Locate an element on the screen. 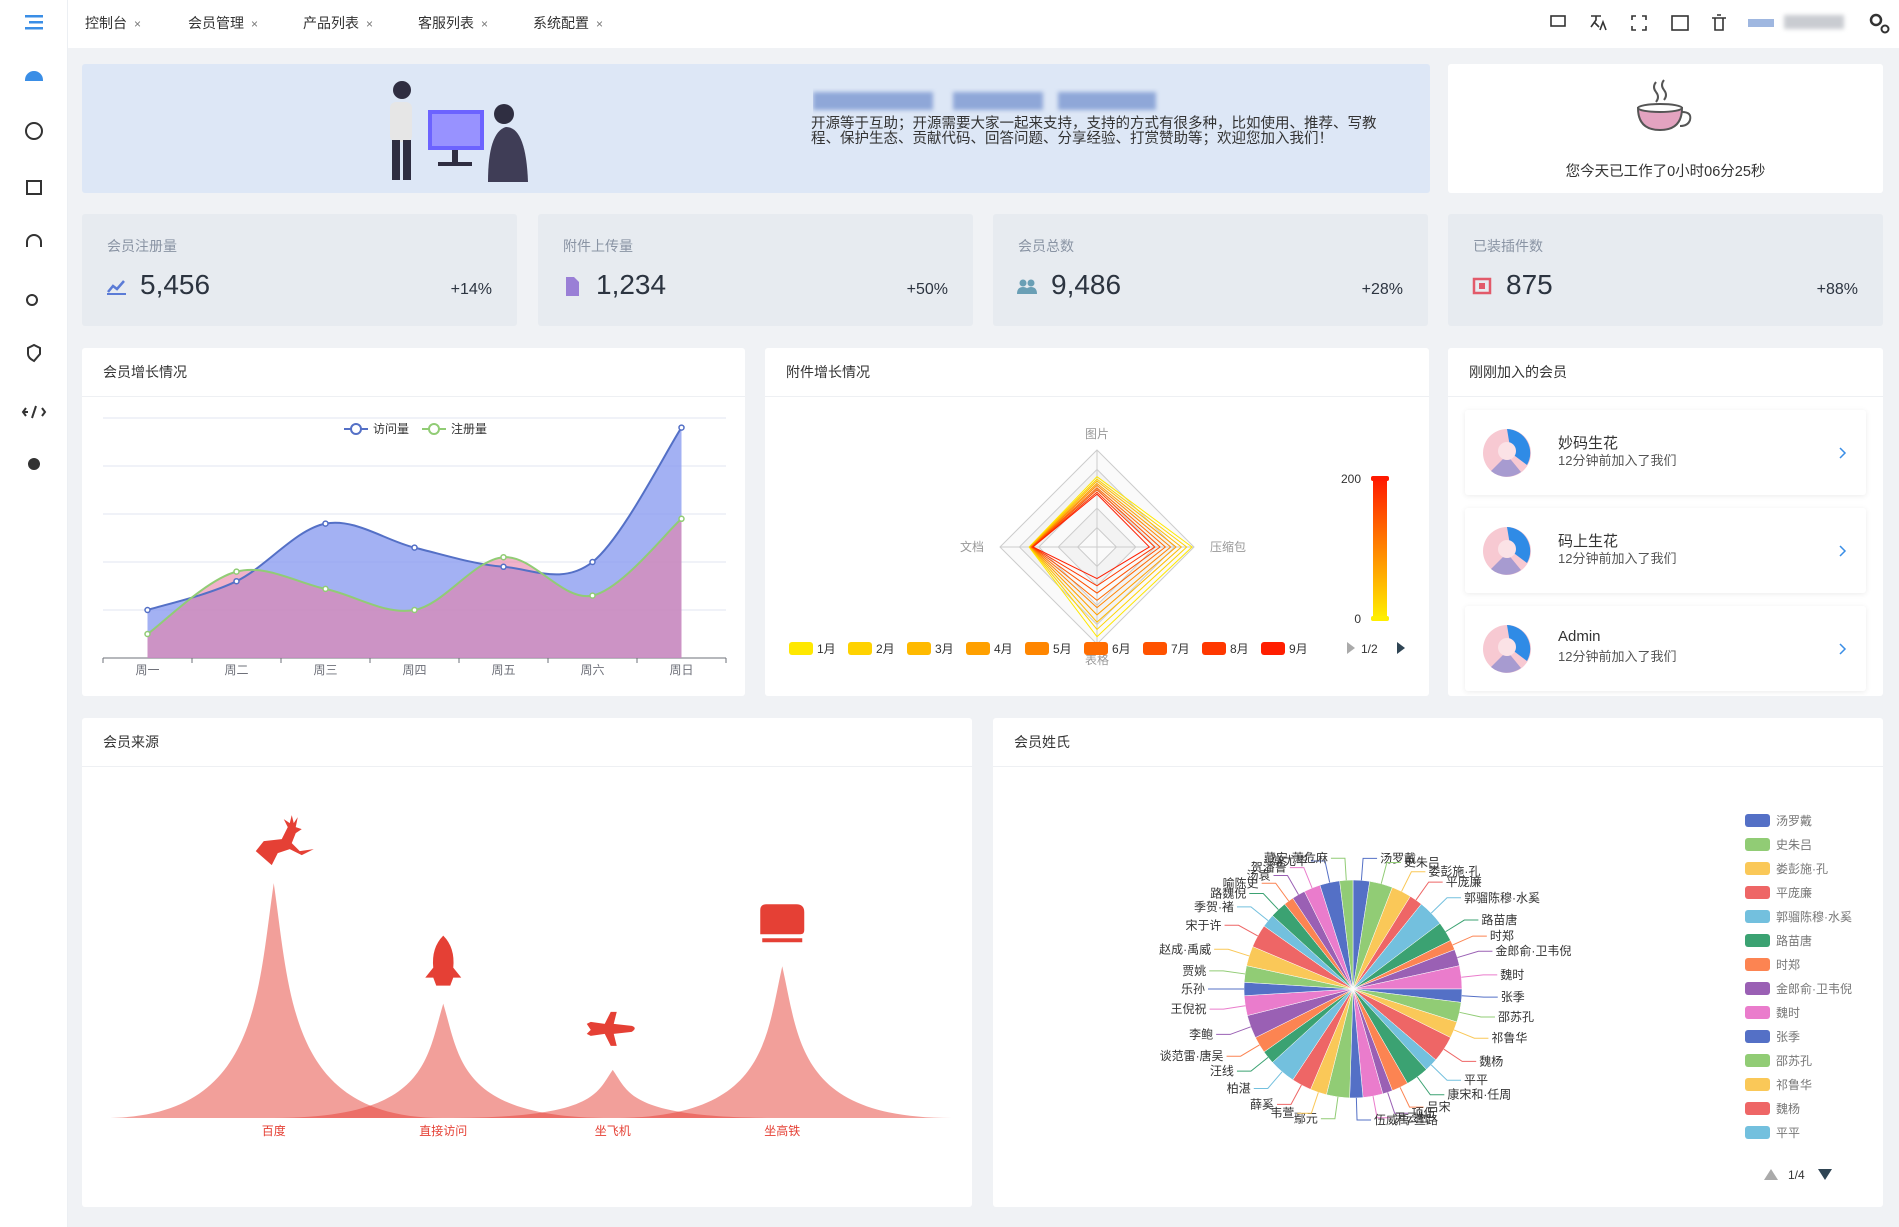 This screenshot has height=1227, width=1899. pie-label: 魏杨 is located at coordinates (1491, 1060).